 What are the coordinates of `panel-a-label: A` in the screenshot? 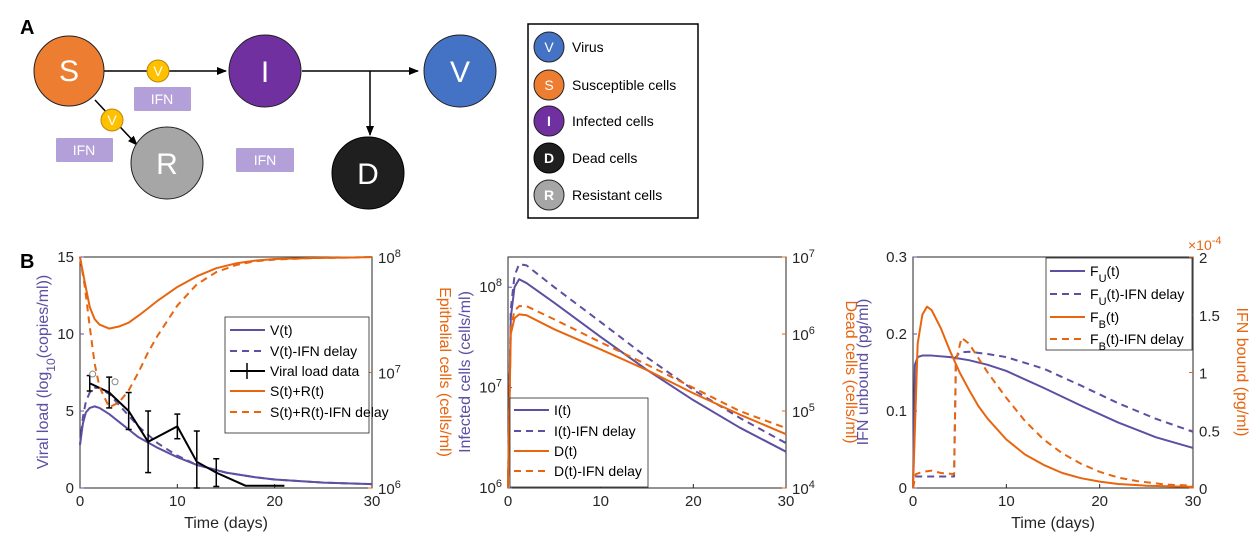 It's located at (27, 28).